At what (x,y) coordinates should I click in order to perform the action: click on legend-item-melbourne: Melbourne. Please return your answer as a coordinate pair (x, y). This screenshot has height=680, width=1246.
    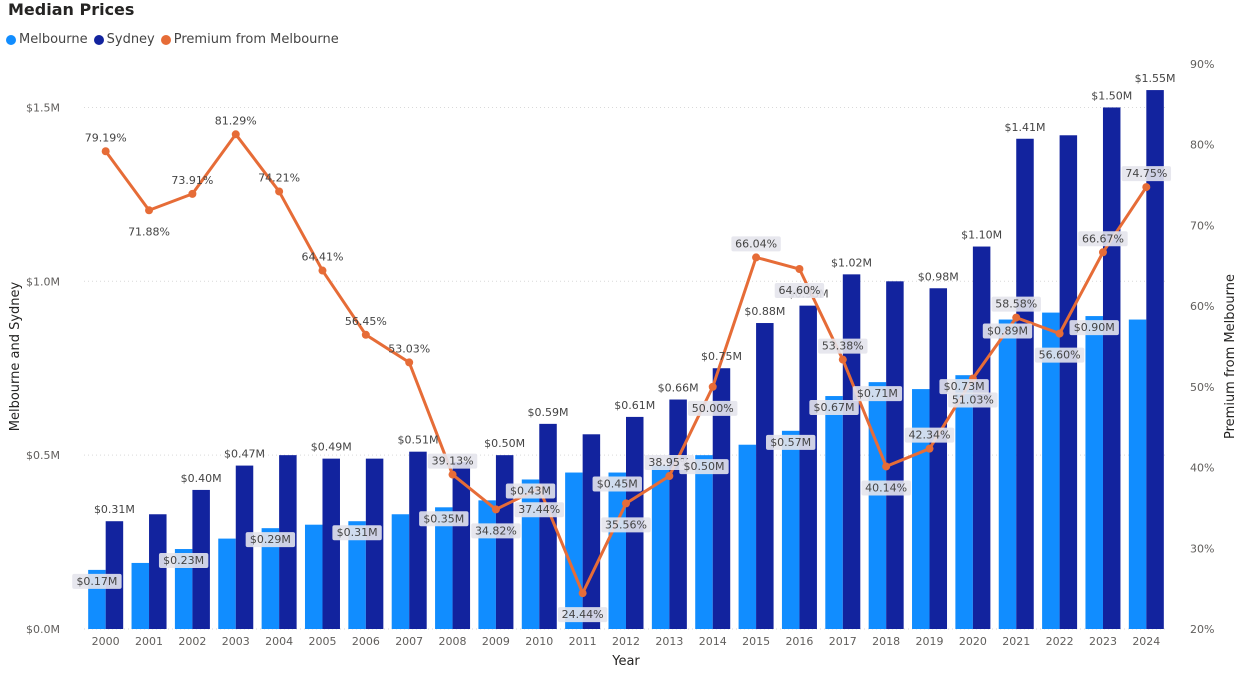
    Looking at the image, I should click on (47, 39).